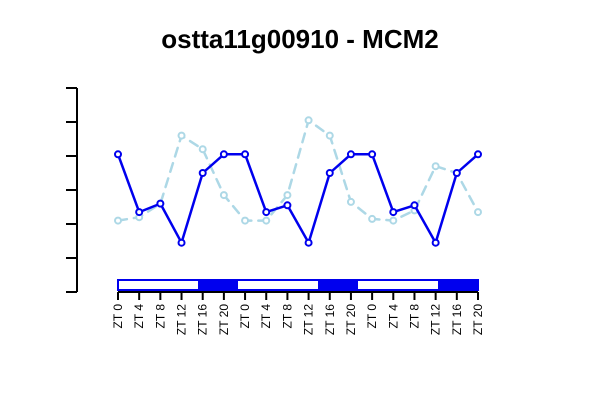 This screenshot has width=600, height=400. Describe the element at coordinates (478, 319) in the screenshot. I see `x-tick-label-17: ZT 20` at that location.